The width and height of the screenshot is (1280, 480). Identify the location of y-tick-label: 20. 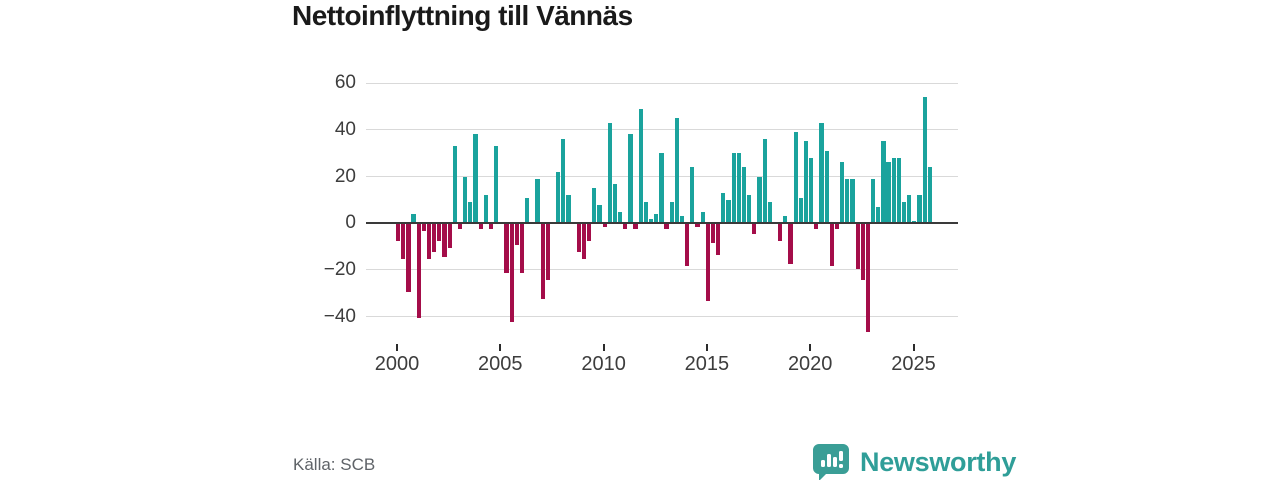
(345, 176).